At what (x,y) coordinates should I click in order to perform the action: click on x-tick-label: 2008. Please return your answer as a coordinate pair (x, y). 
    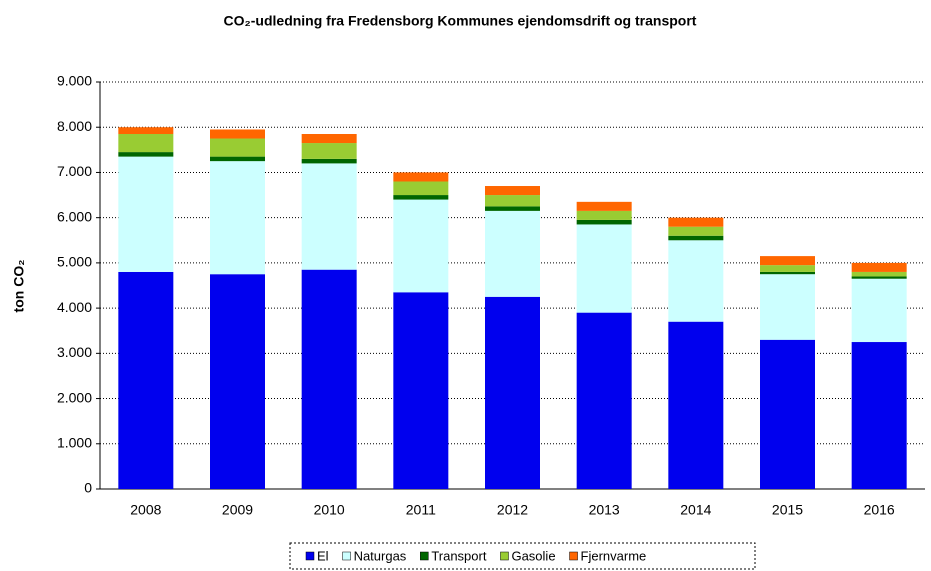
    Looking at the image, I should click on (145, 510).